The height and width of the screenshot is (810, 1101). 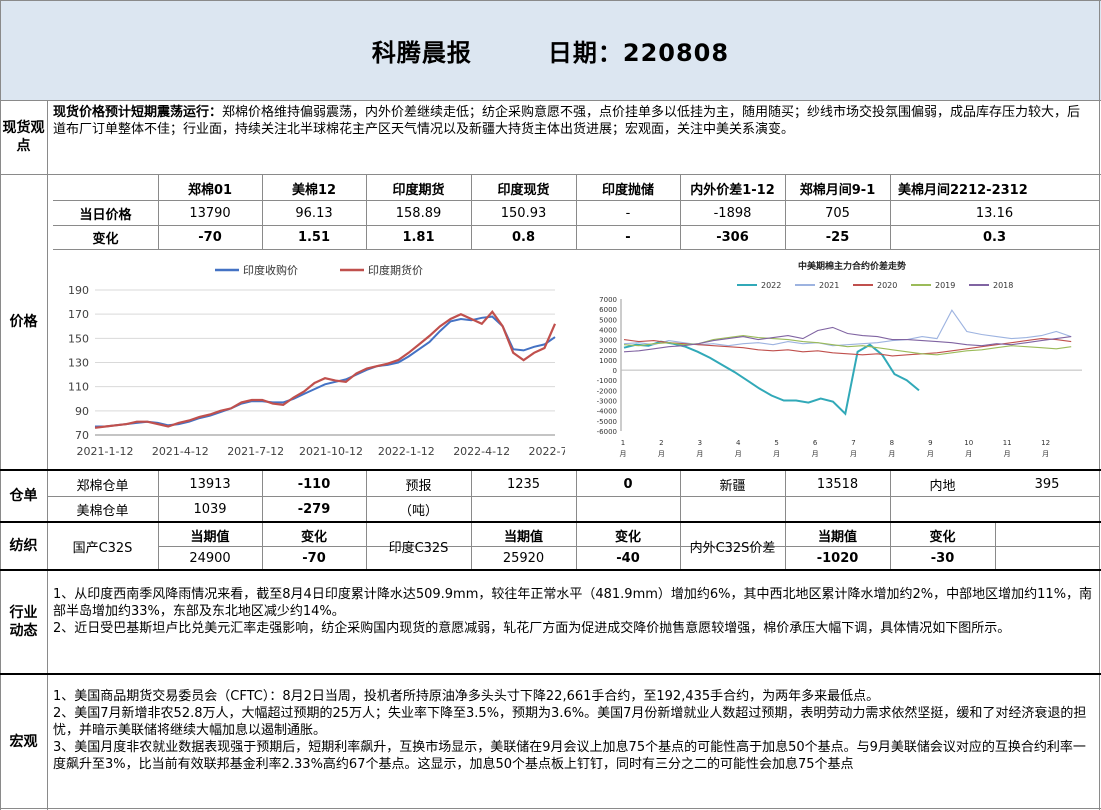 What do you see at coordinates (418, 237) in the screenshot?
I see `price-change-cell: 1.81` at bounding box center [418, 237].